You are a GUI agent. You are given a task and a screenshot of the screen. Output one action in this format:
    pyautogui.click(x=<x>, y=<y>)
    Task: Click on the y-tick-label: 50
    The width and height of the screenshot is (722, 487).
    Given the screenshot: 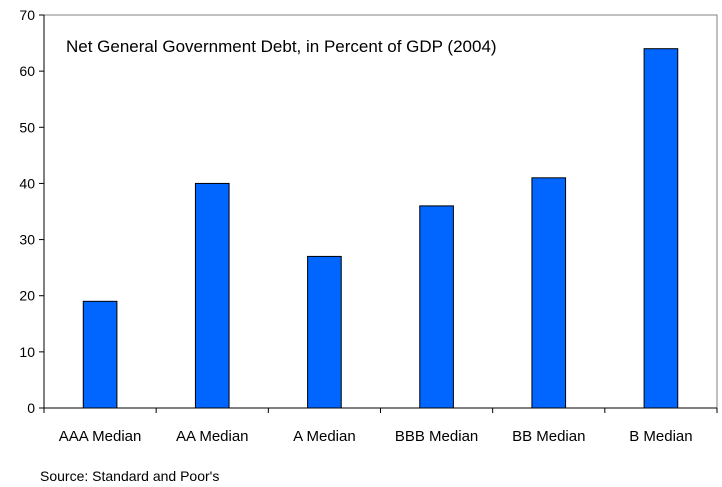 What is the action you would take?
    pyautogui.click(x=27, y=127)
    